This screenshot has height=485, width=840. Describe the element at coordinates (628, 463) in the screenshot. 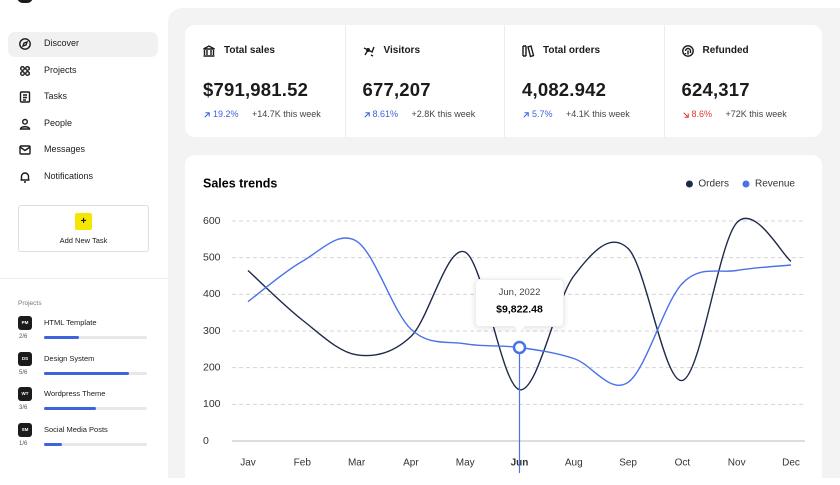

I see `x-tick-label: Sep` at that location.